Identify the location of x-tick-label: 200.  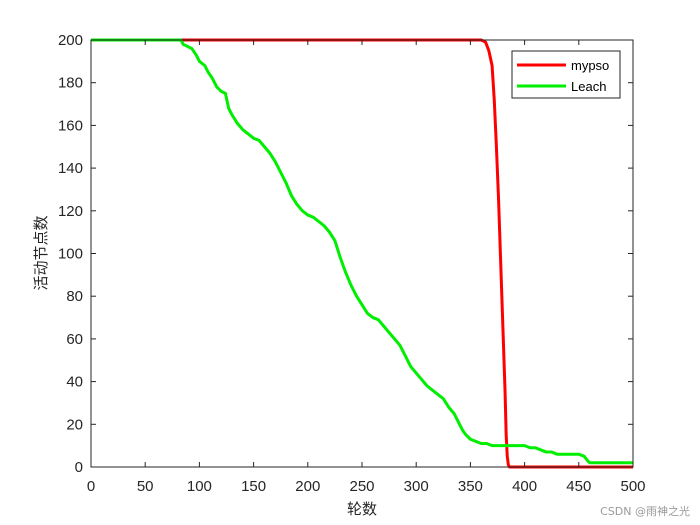
(307, 486).